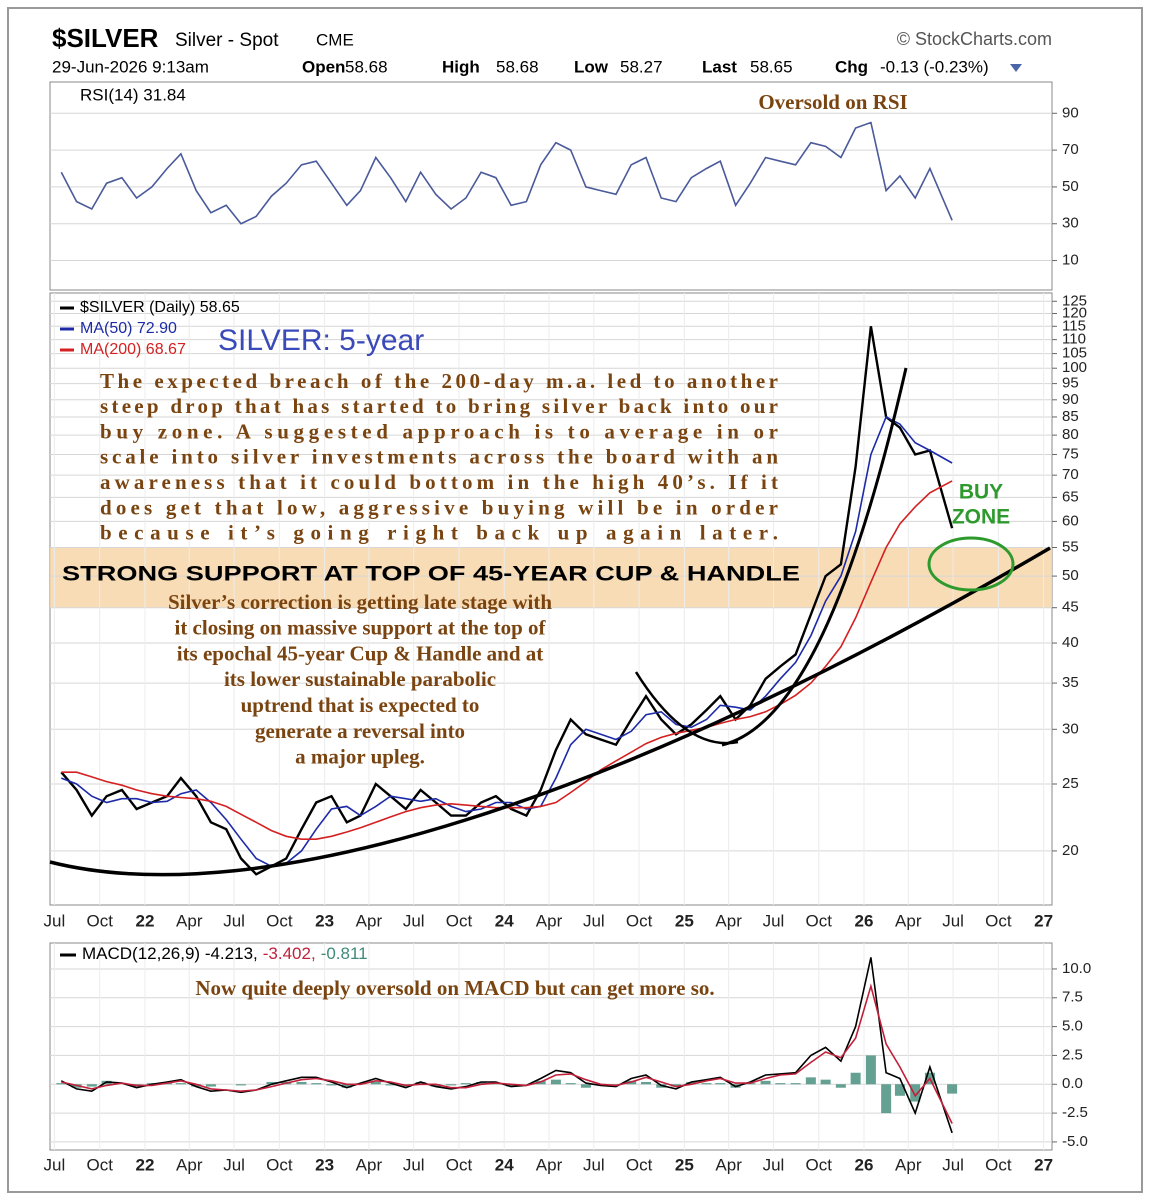 This screenshot has width=1152, height=1200. I want to click on source: © StockCharts.com, so click(974, 39).